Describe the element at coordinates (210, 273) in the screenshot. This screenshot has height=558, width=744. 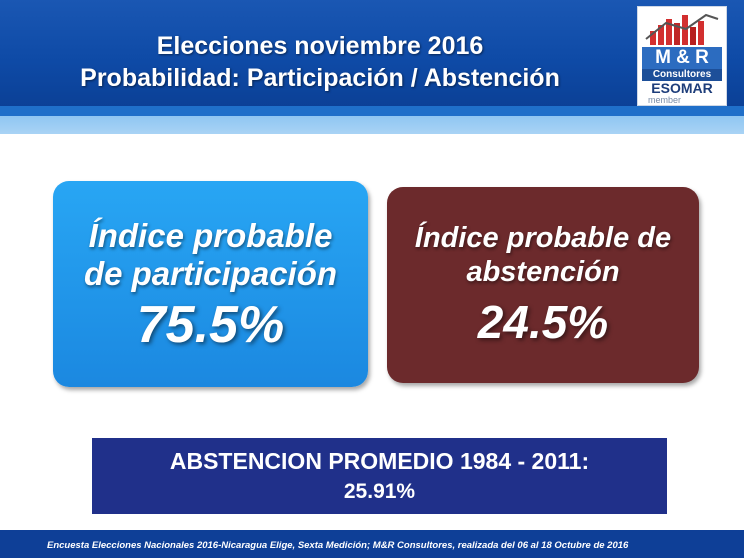
I see `participation-label-line-2: de participación` at that location.